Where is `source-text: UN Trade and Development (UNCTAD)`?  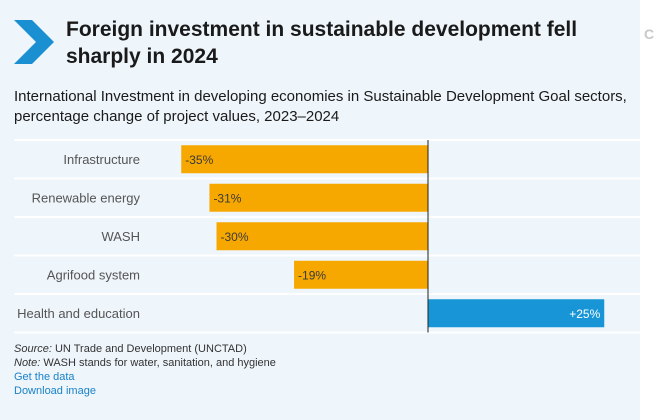
source-text: UN Trade and Development (UNCTAD) is located at coordinates (150, 349).